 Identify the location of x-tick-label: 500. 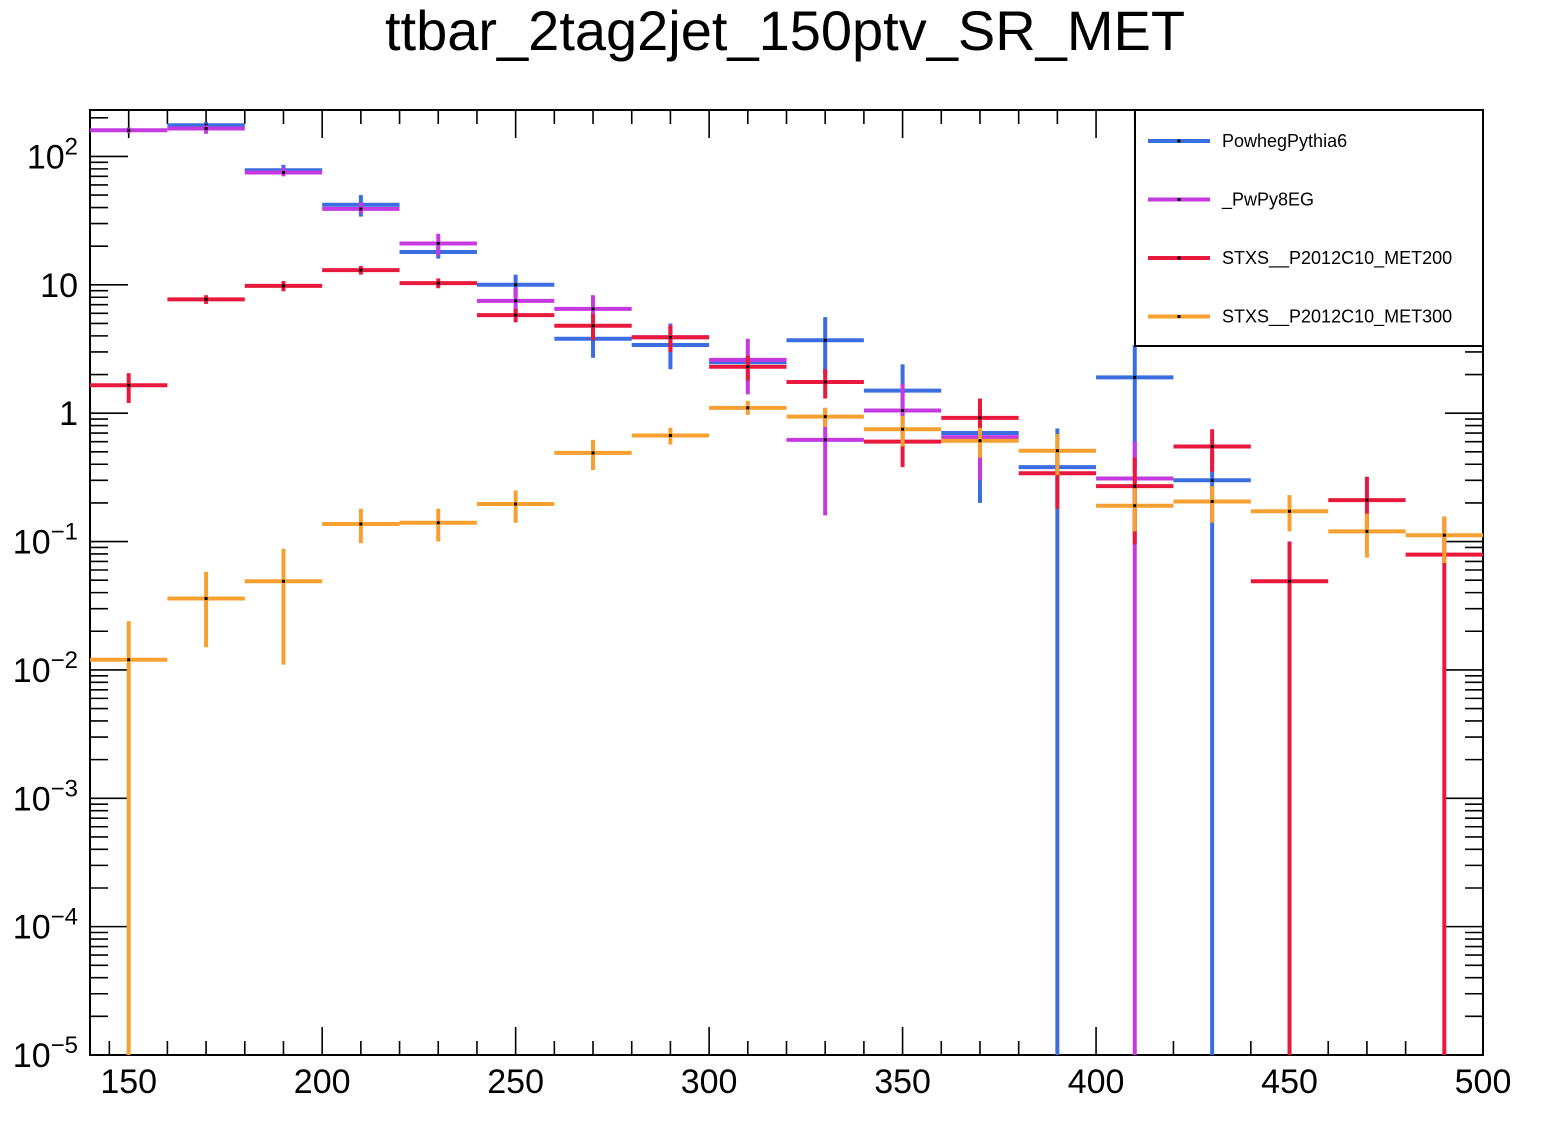
(1483, 1082).